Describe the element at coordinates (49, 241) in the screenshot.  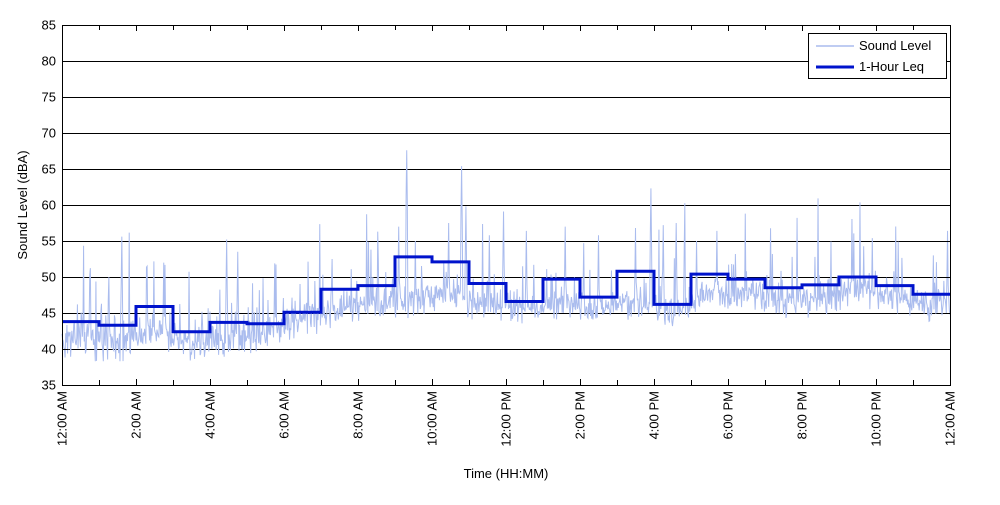
I see `y-tick-label-55: 55` at that location.